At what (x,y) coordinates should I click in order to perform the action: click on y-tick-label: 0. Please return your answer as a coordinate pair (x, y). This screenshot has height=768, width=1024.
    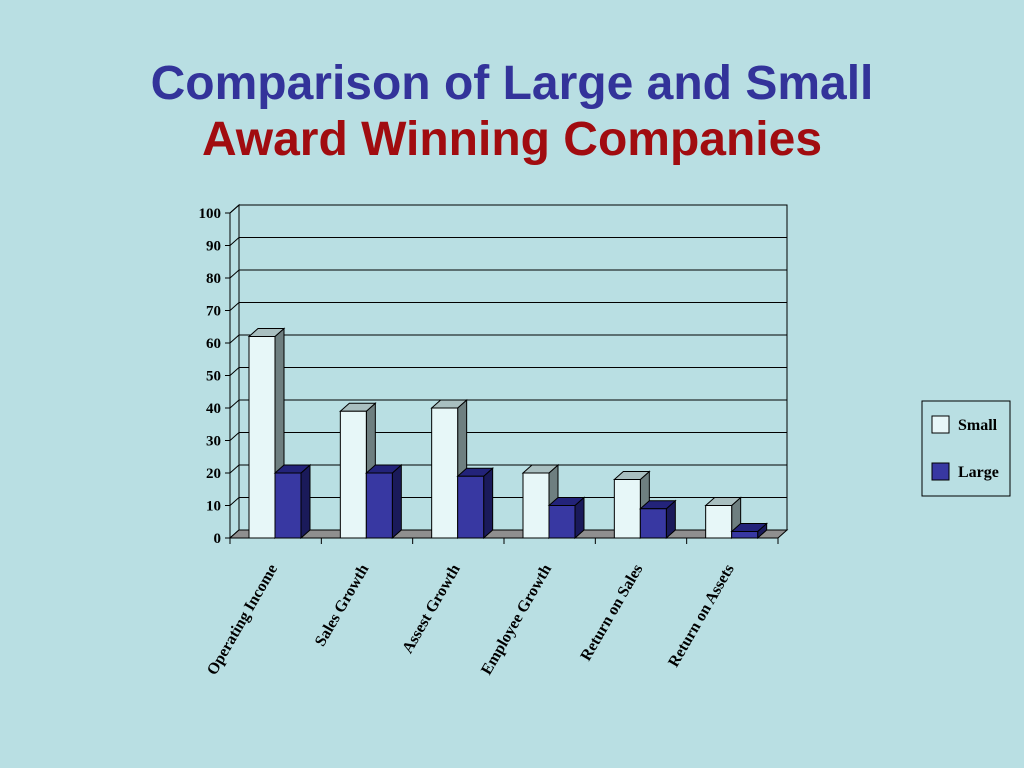
    Looking at the image, I should click on (218, 539).